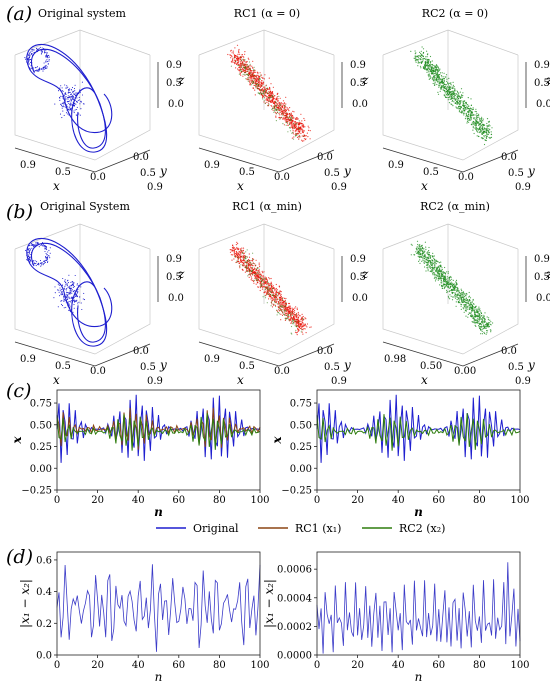 The height and width of the screenshot is (681, 550). I want to click on z-axis-label: z, so click(365, 274).